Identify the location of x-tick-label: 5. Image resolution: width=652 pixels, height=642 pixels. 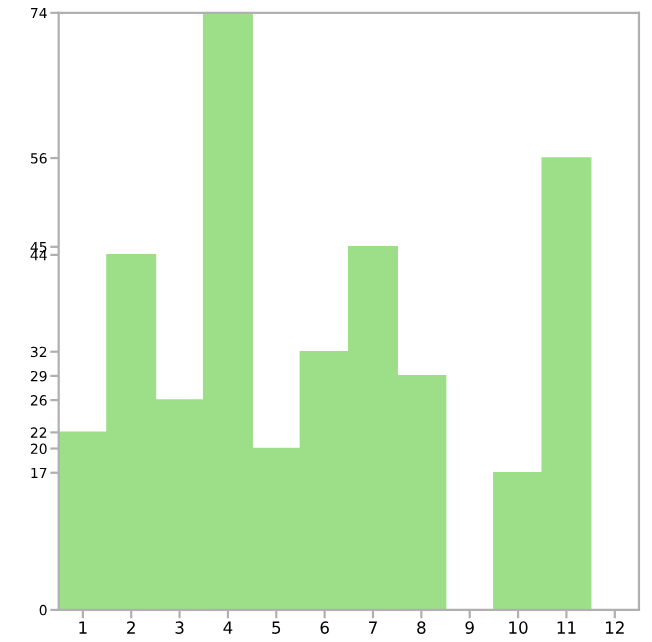
(276, 627).